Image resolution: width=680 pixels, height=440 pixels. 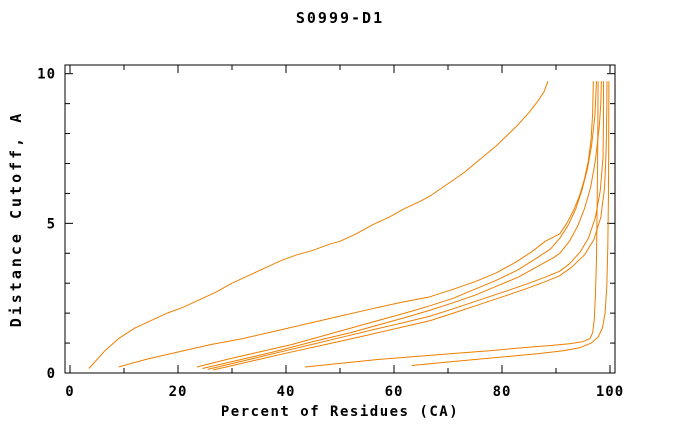 What do you see at coordinates (286, 392) in the screenshot?
I see `x-tick-label: 40` at bounding box center [286, 392].